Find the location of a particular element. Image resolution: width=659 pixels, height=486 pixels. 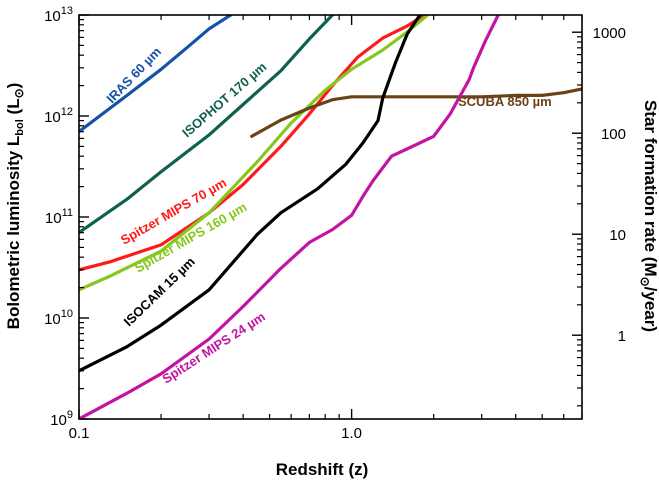

y2-axis-title: Star formation rate (M⊙/year) is located at coordinates (648, 216).